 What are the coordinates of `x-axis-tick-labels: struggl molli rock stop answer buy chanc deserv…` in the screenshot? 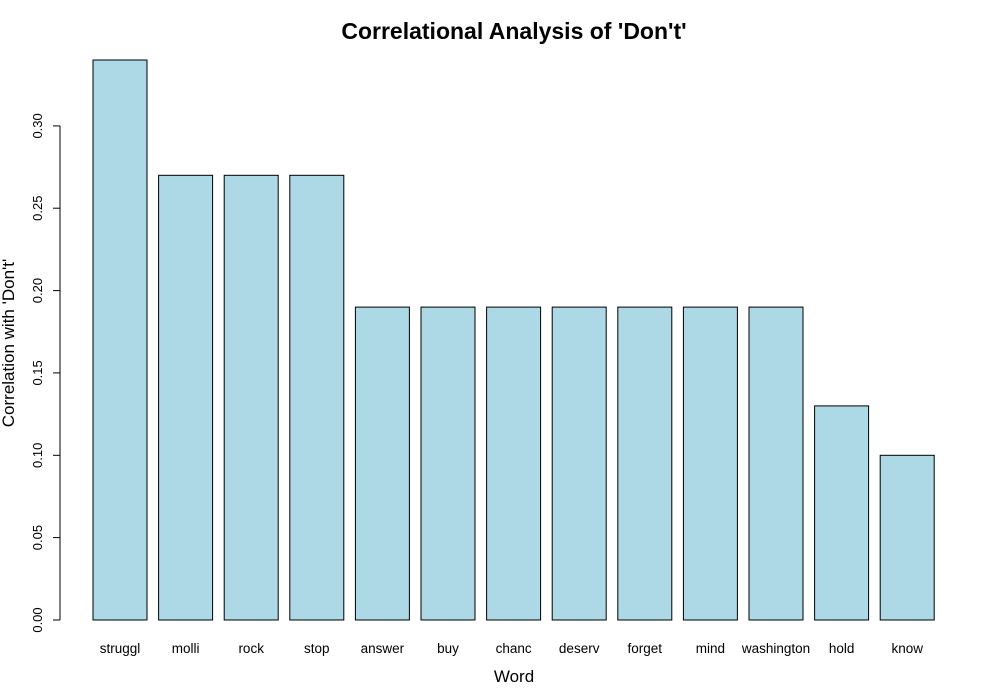 It's located at (511, 648).